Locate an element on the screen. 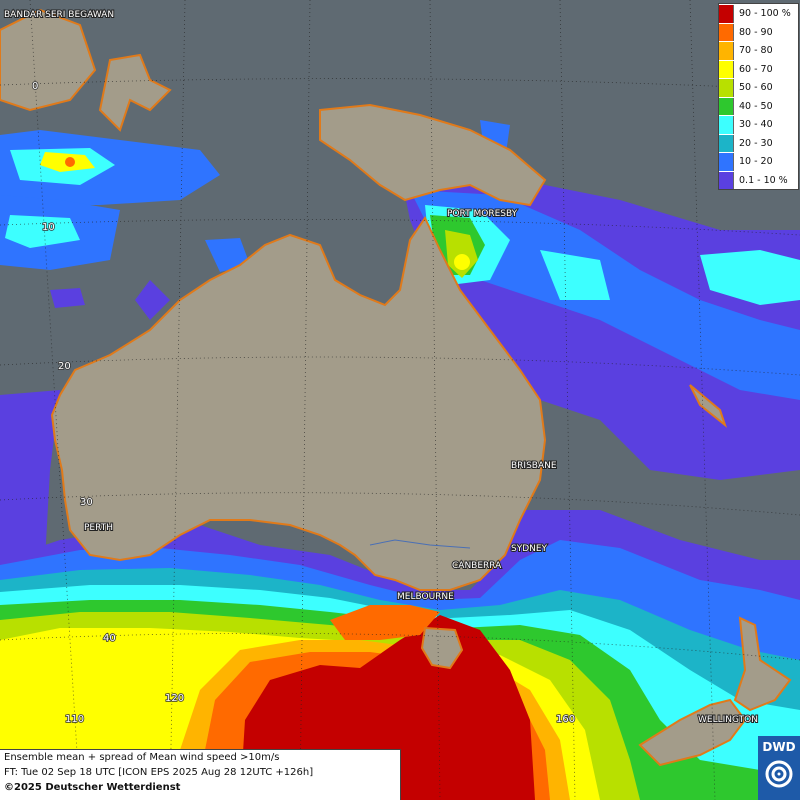 This screenshot has height=800, width=800. lon-label-160: 160 is located at coordinates (565, 719).